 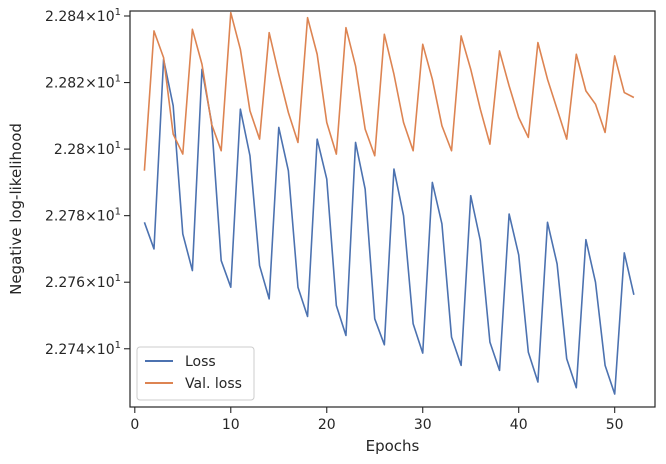 What do you see at coordinates (213, 384) in the screenshot?
I see `legend-label-val-loss: Val. loss` at bounding box center [213, 384].